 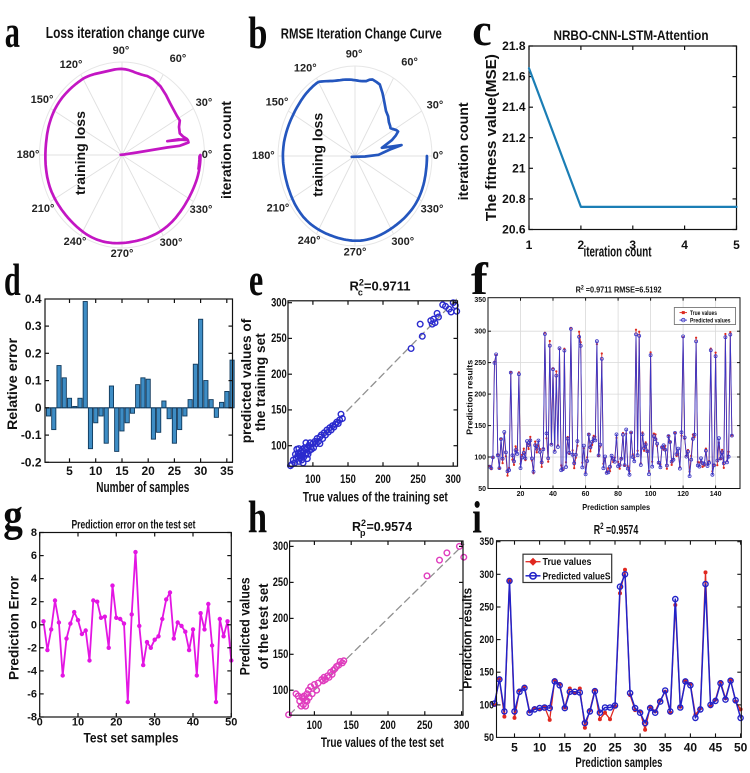 I want to click on svg-text: 30°, so click(x=204, y=103).